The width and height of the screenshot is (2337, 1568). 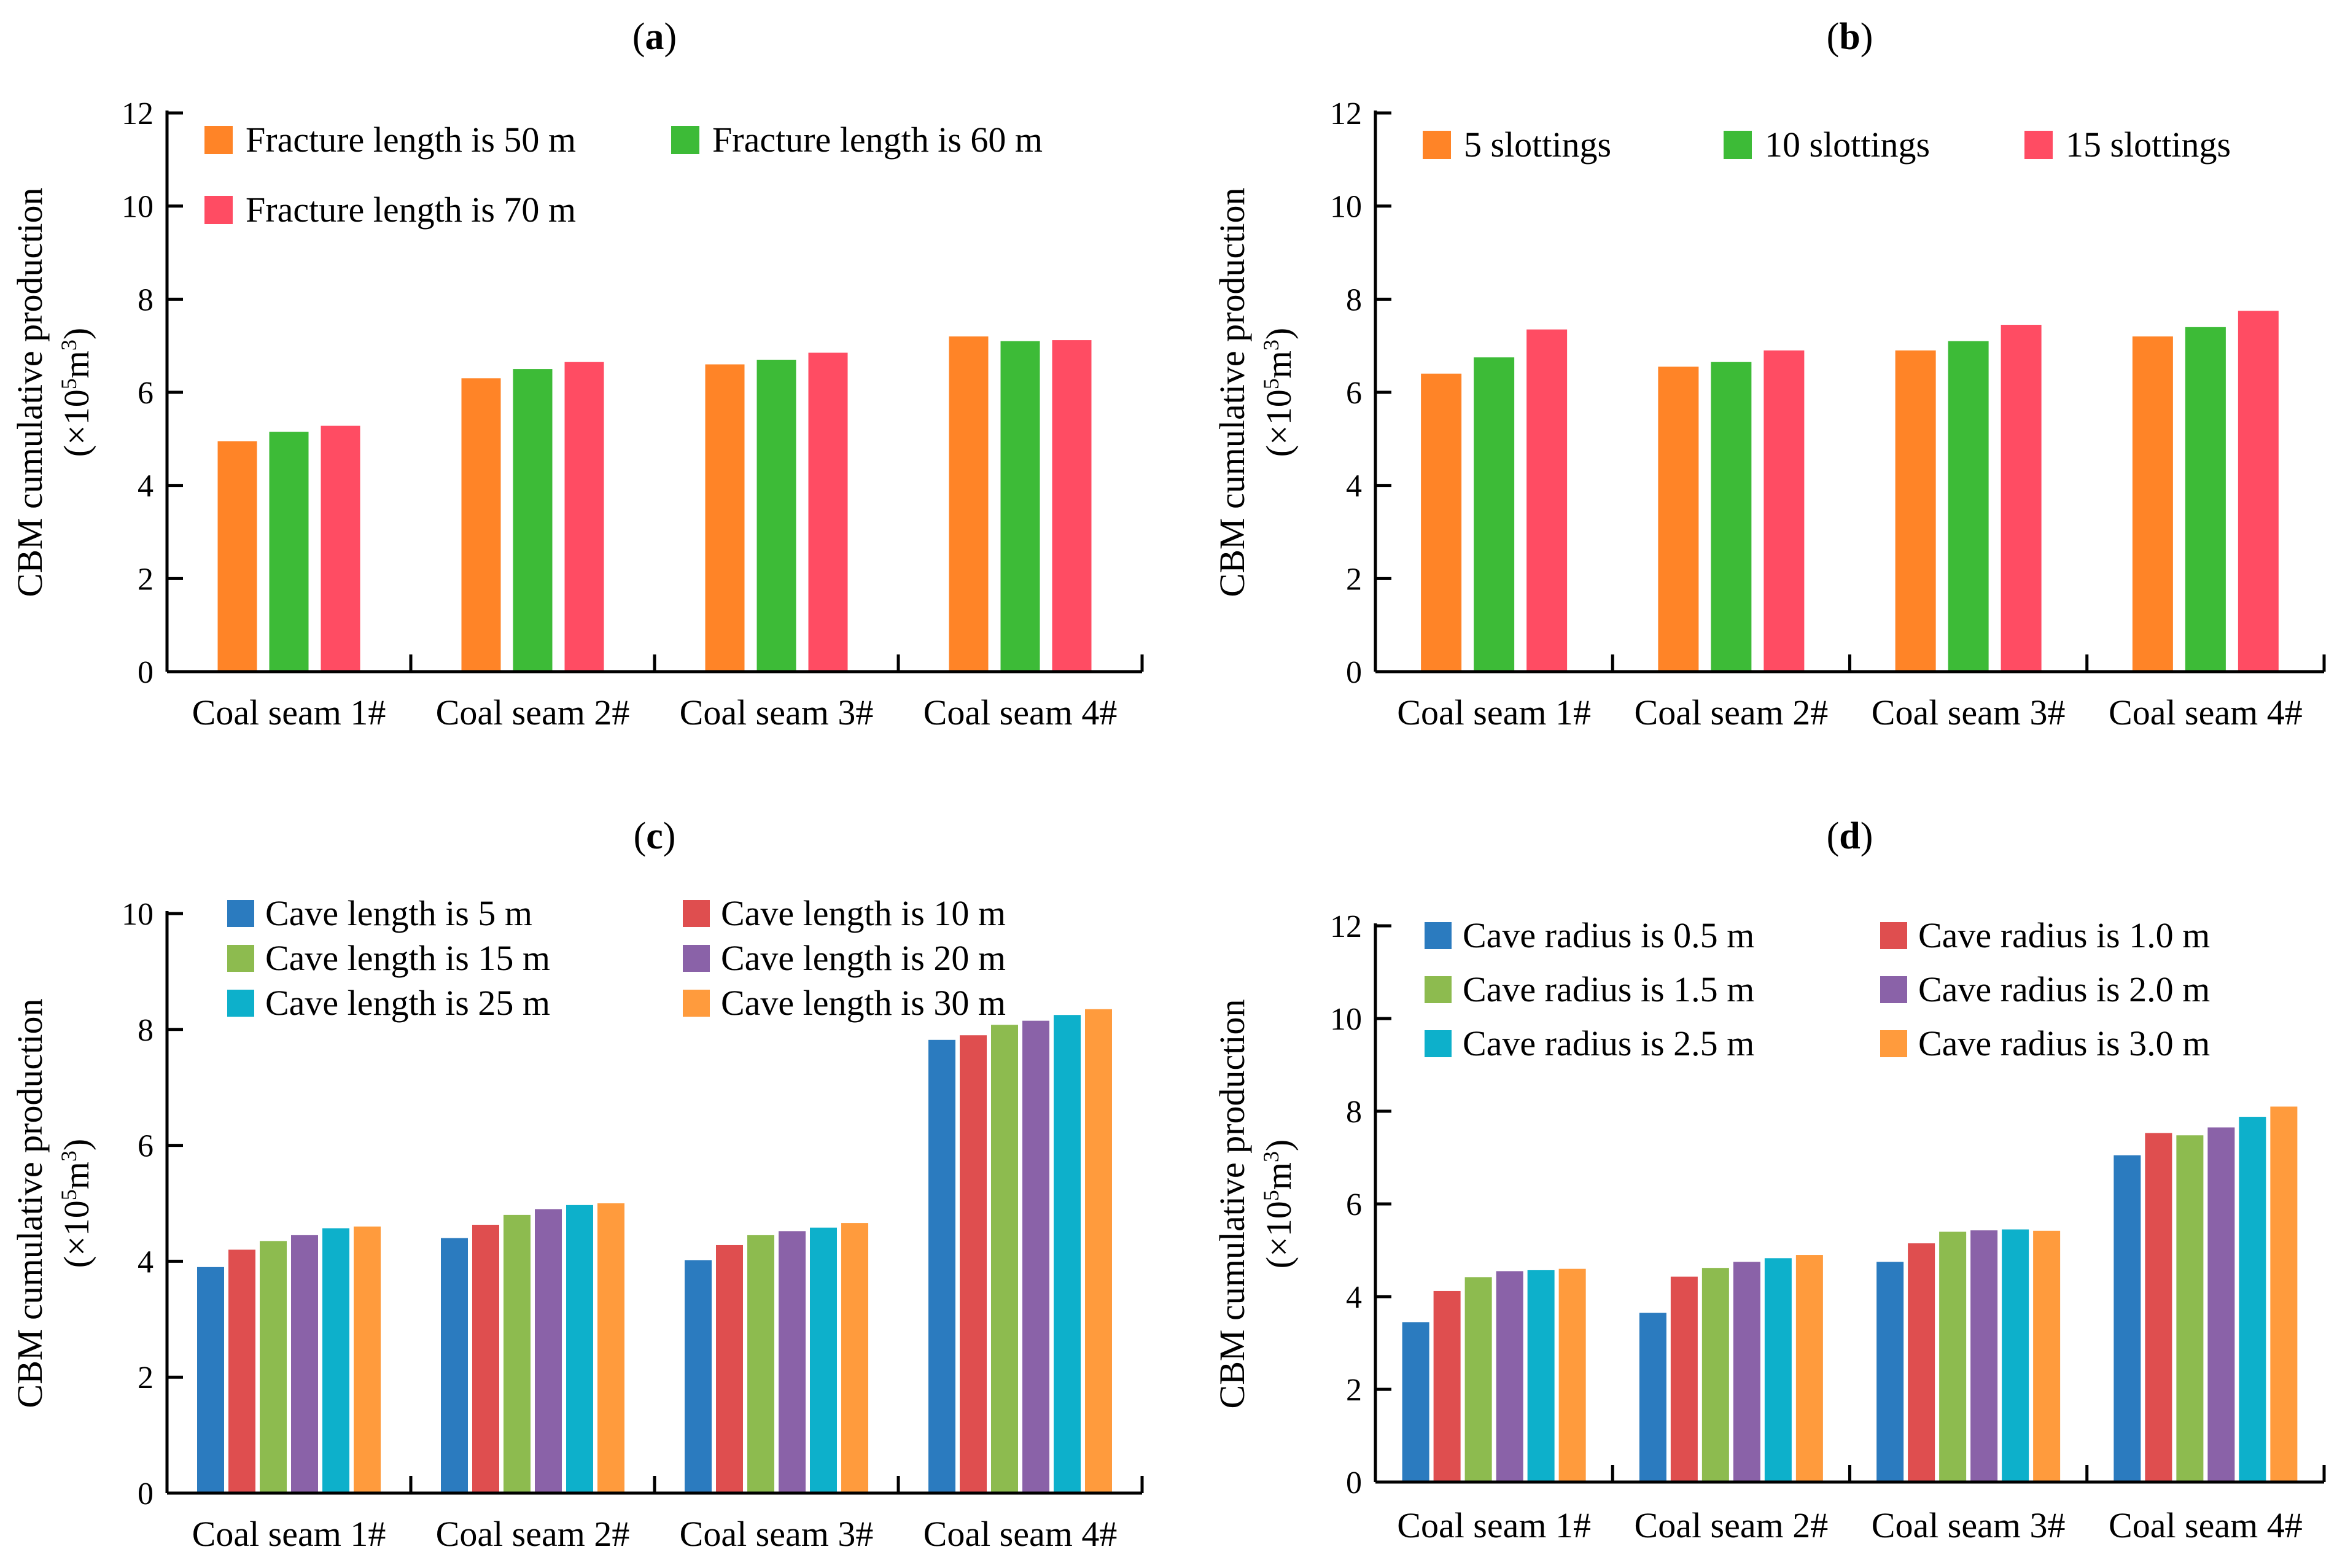 I want to click on y-tick-label: 6, so click(x=1354, y=1204).